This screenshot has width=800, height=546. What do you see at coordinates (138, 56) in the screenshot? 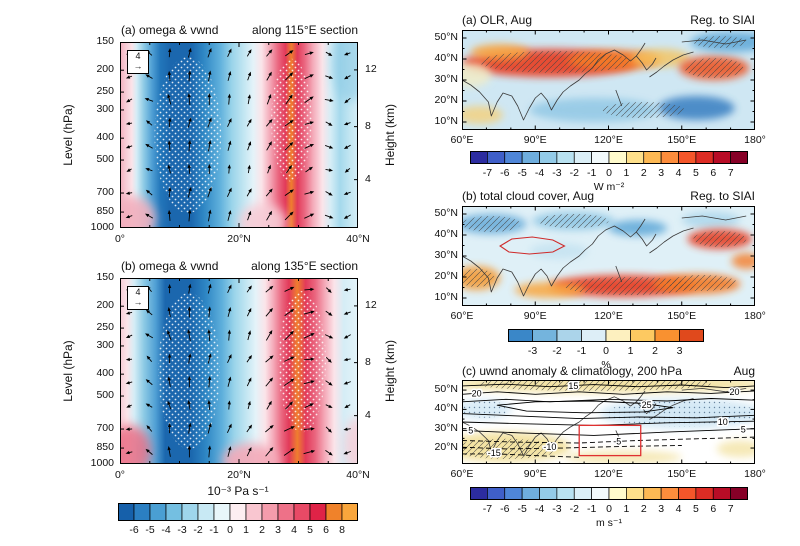
I see `vector-ref-value: 4` at bounding box center [138, 56].